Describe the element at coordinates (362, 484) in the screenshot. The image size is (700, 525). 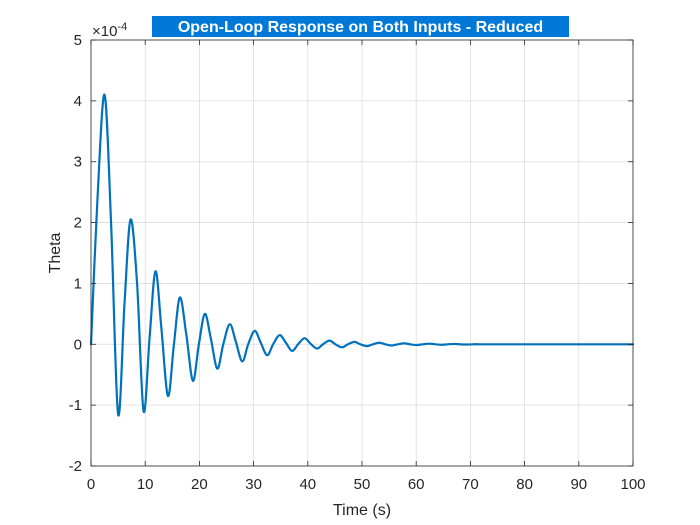
I see `x-tick-label: 50` at that location.